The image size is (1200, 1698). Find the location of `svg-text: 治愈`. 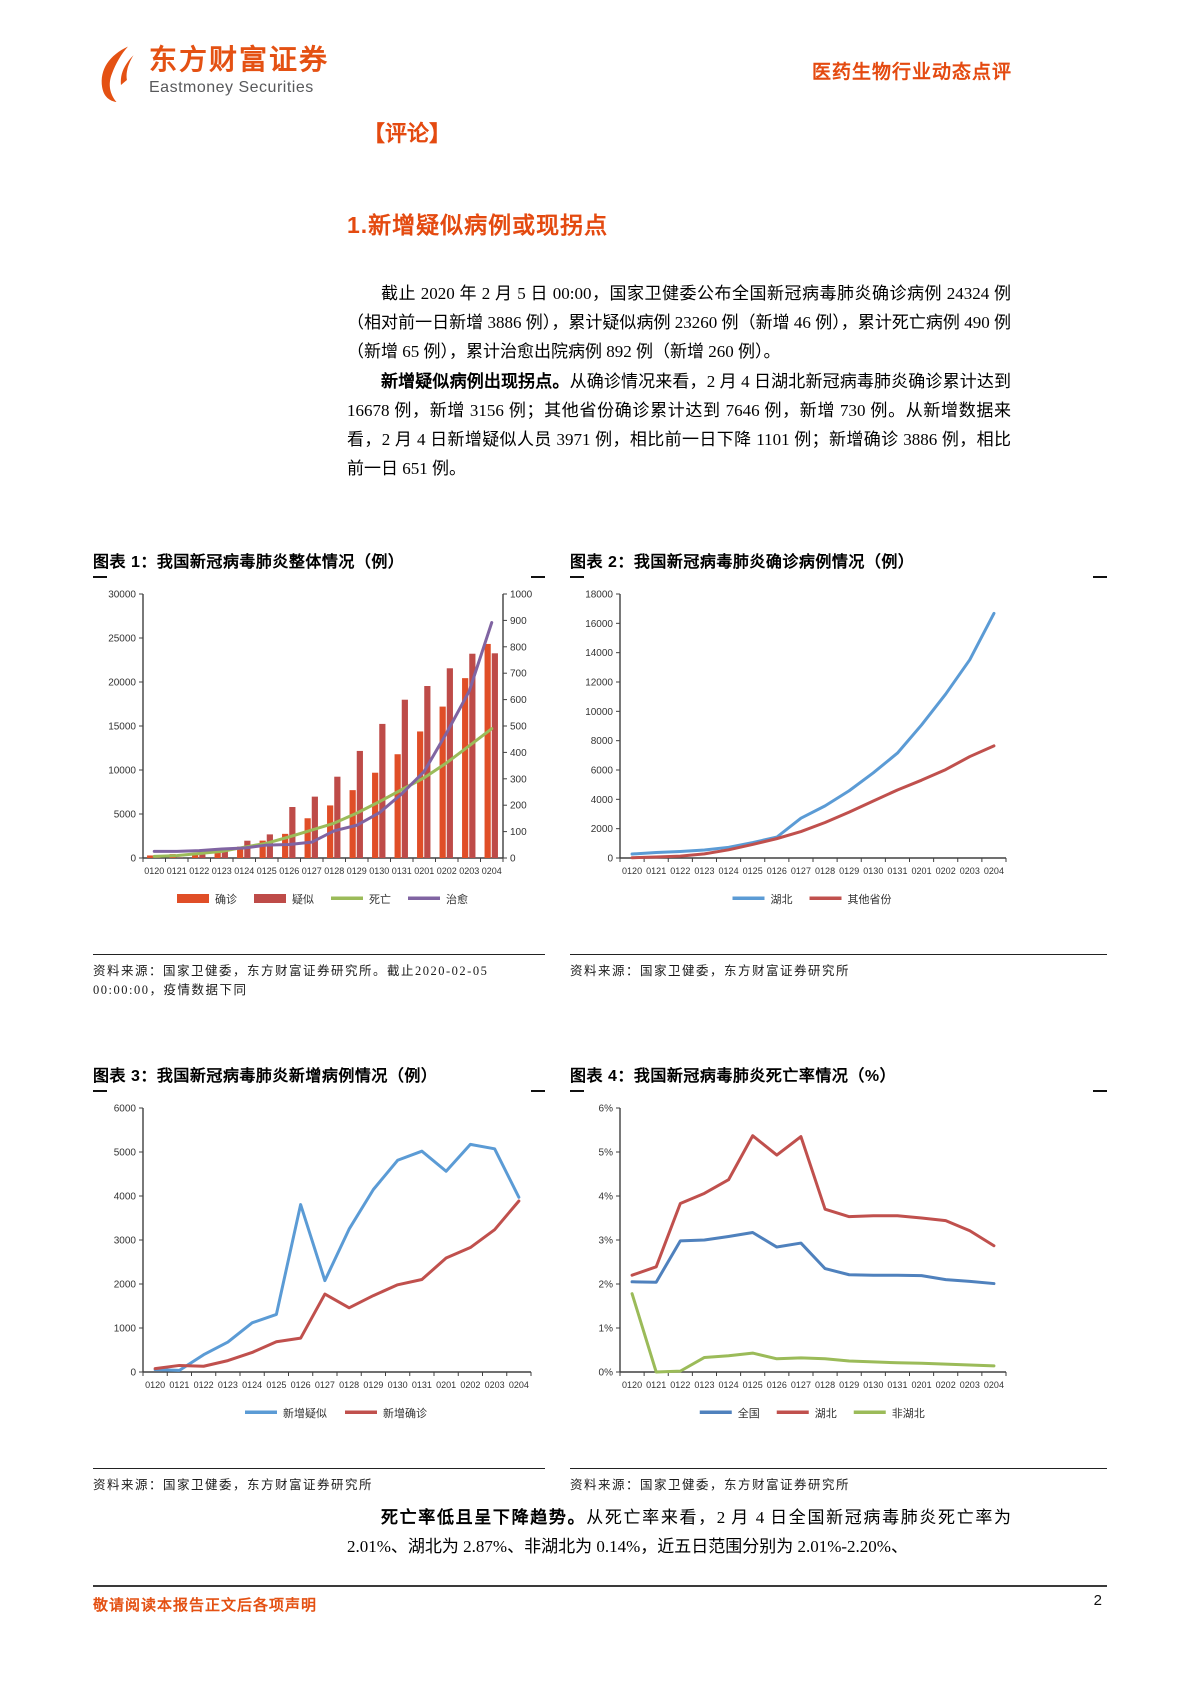

svg-text: 治愈 is located at coordinates (457, 899).